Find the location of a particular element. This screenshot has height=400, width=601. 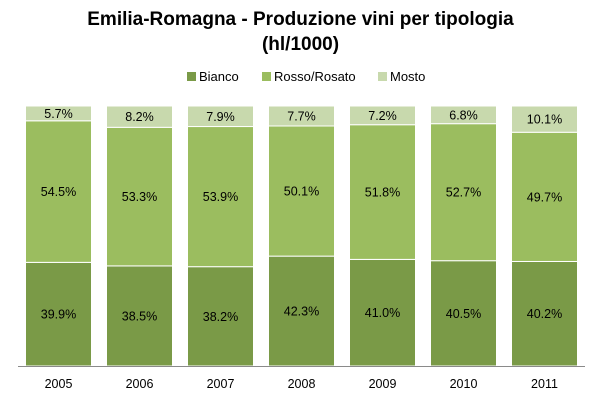

chart-subtitle: (hl/1000) is located at coordinates (300, 44).